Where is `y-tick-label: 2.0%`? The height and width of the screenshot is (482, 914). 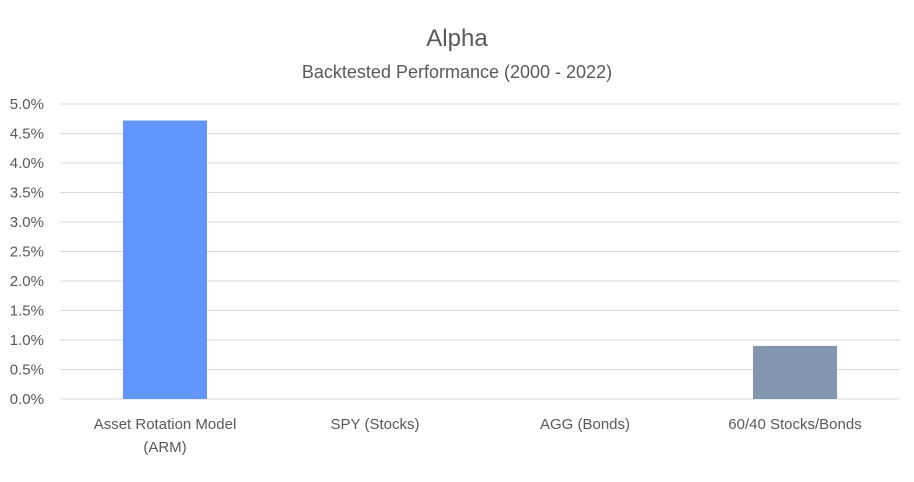 y-tick-label: 2.0% is located at coordinates (27, 281).